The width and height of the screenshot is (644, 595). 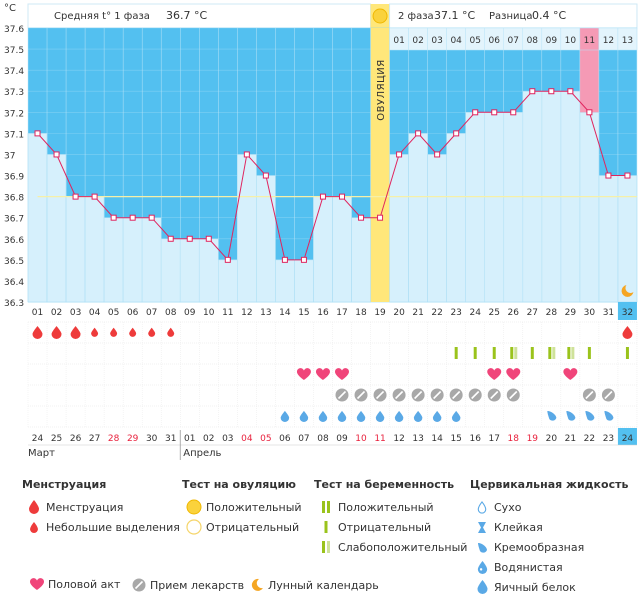 What do you see at coordinates (139, 585) in the screenshot?
I see `pill-icon` at bounding box center [139, 585].